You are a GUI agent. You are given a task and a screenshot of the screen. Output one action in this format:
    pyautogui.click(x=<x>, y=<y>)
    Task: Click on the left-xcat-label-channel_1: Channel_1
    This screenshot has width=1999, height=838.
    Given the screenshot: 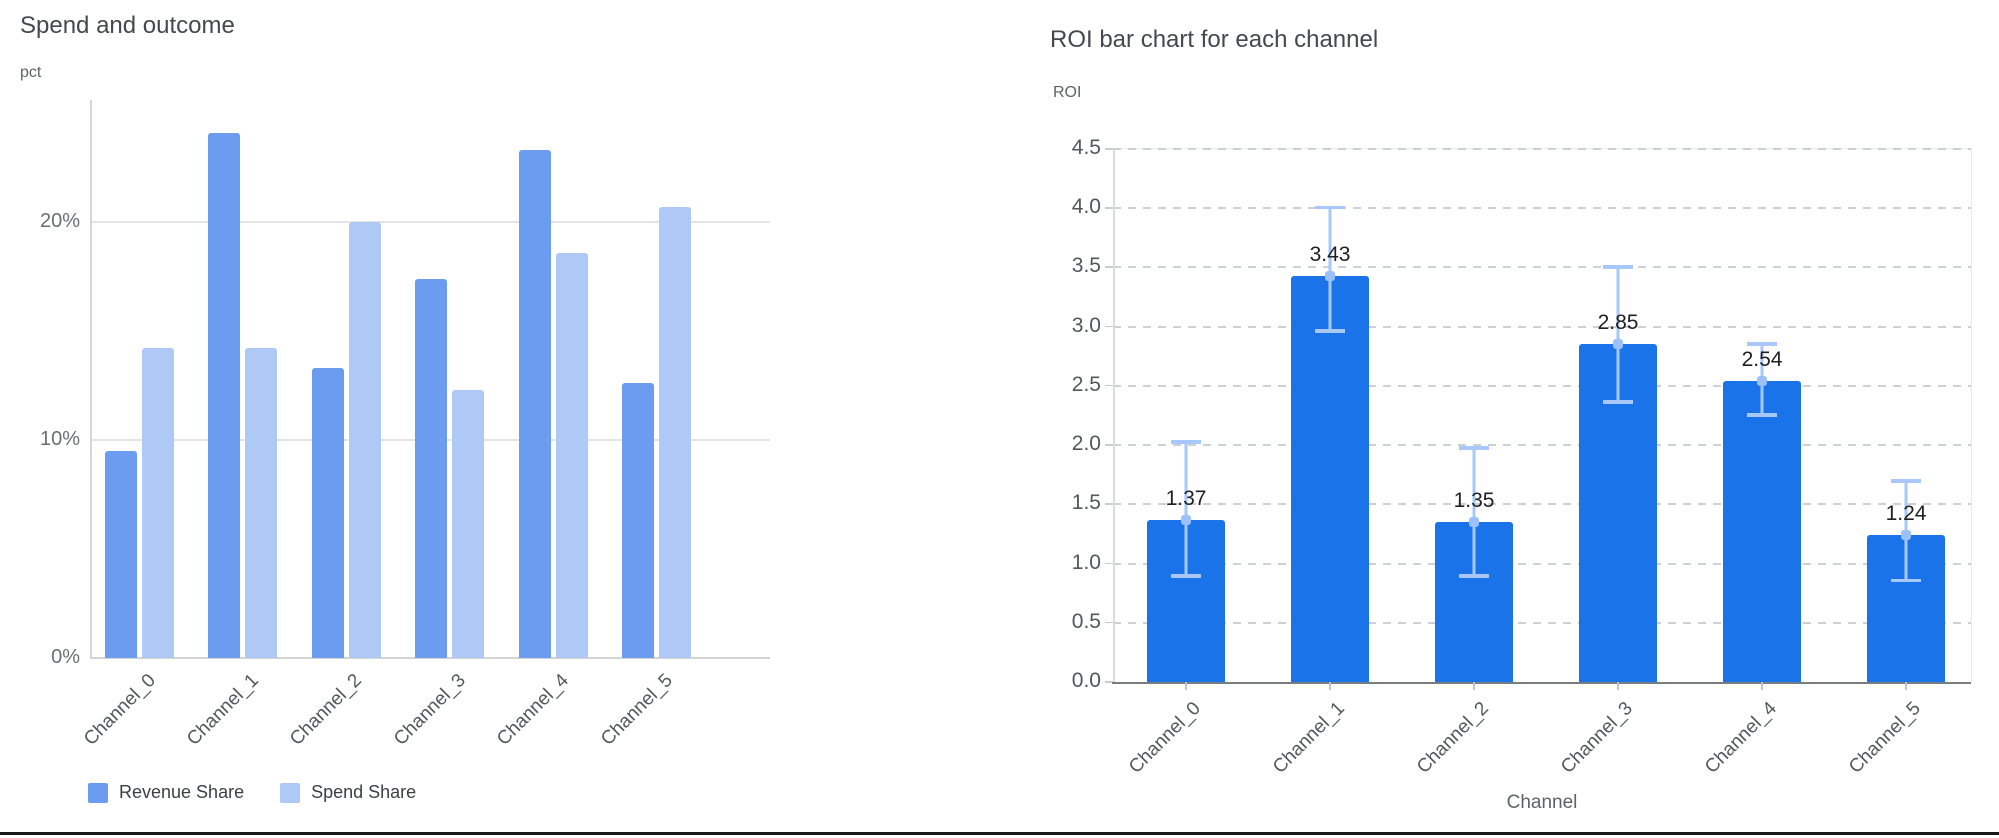 What is the action you would take?
    pyautogui.click(x=222, y=710)
    